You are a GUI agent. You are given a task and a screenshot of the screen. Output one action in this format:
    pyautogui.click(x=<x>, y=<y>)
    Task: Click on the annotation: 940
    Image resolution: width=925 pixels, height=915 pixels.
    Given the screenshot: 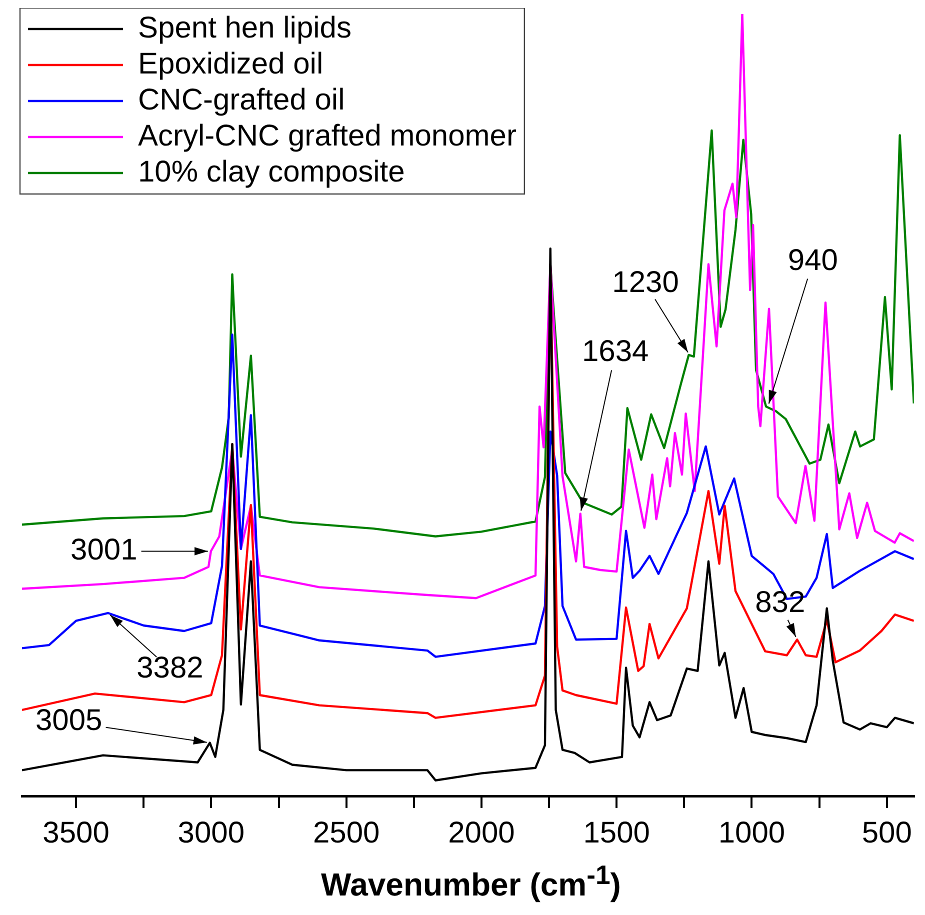 What is the action you would take?
    pyautogui.click(x=813, y=260)
    